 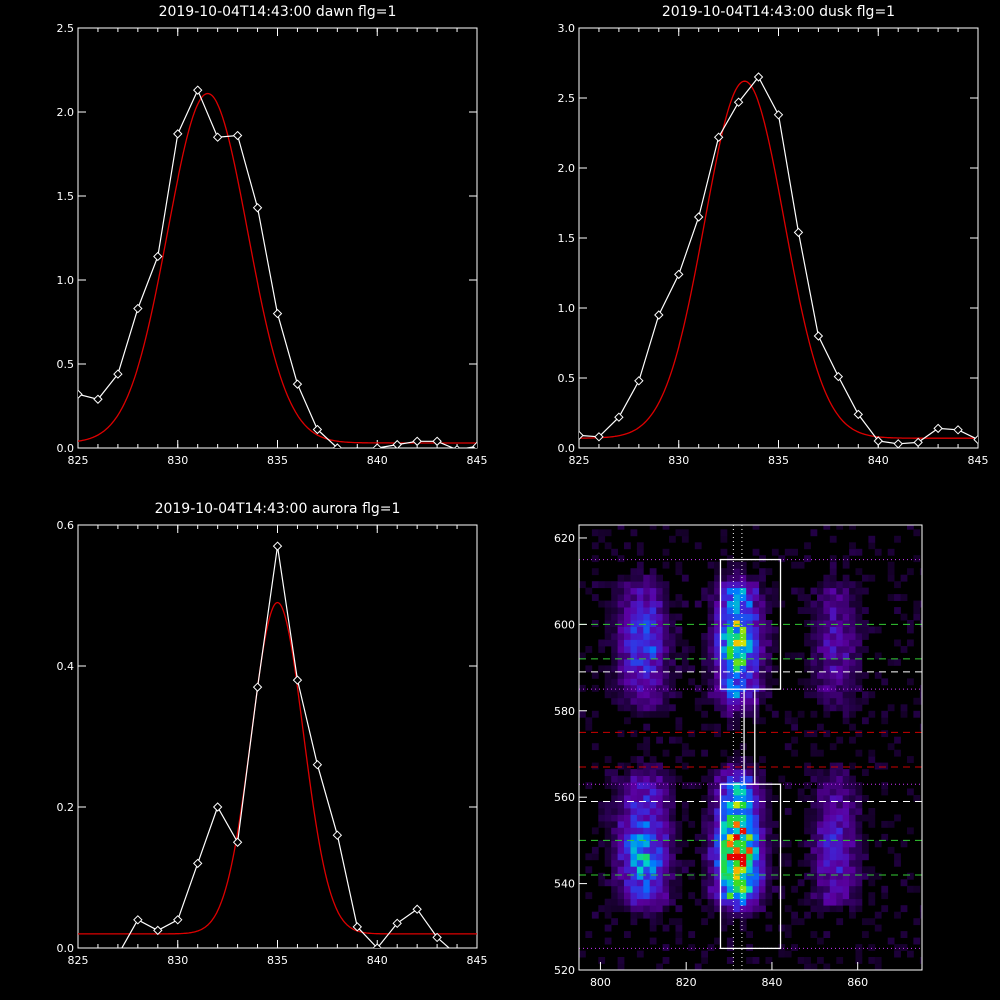 What do you see at coordinates (564, 711) in the screenshot?
I see `y-tick-label: 580` at bounding box center [564, 711].